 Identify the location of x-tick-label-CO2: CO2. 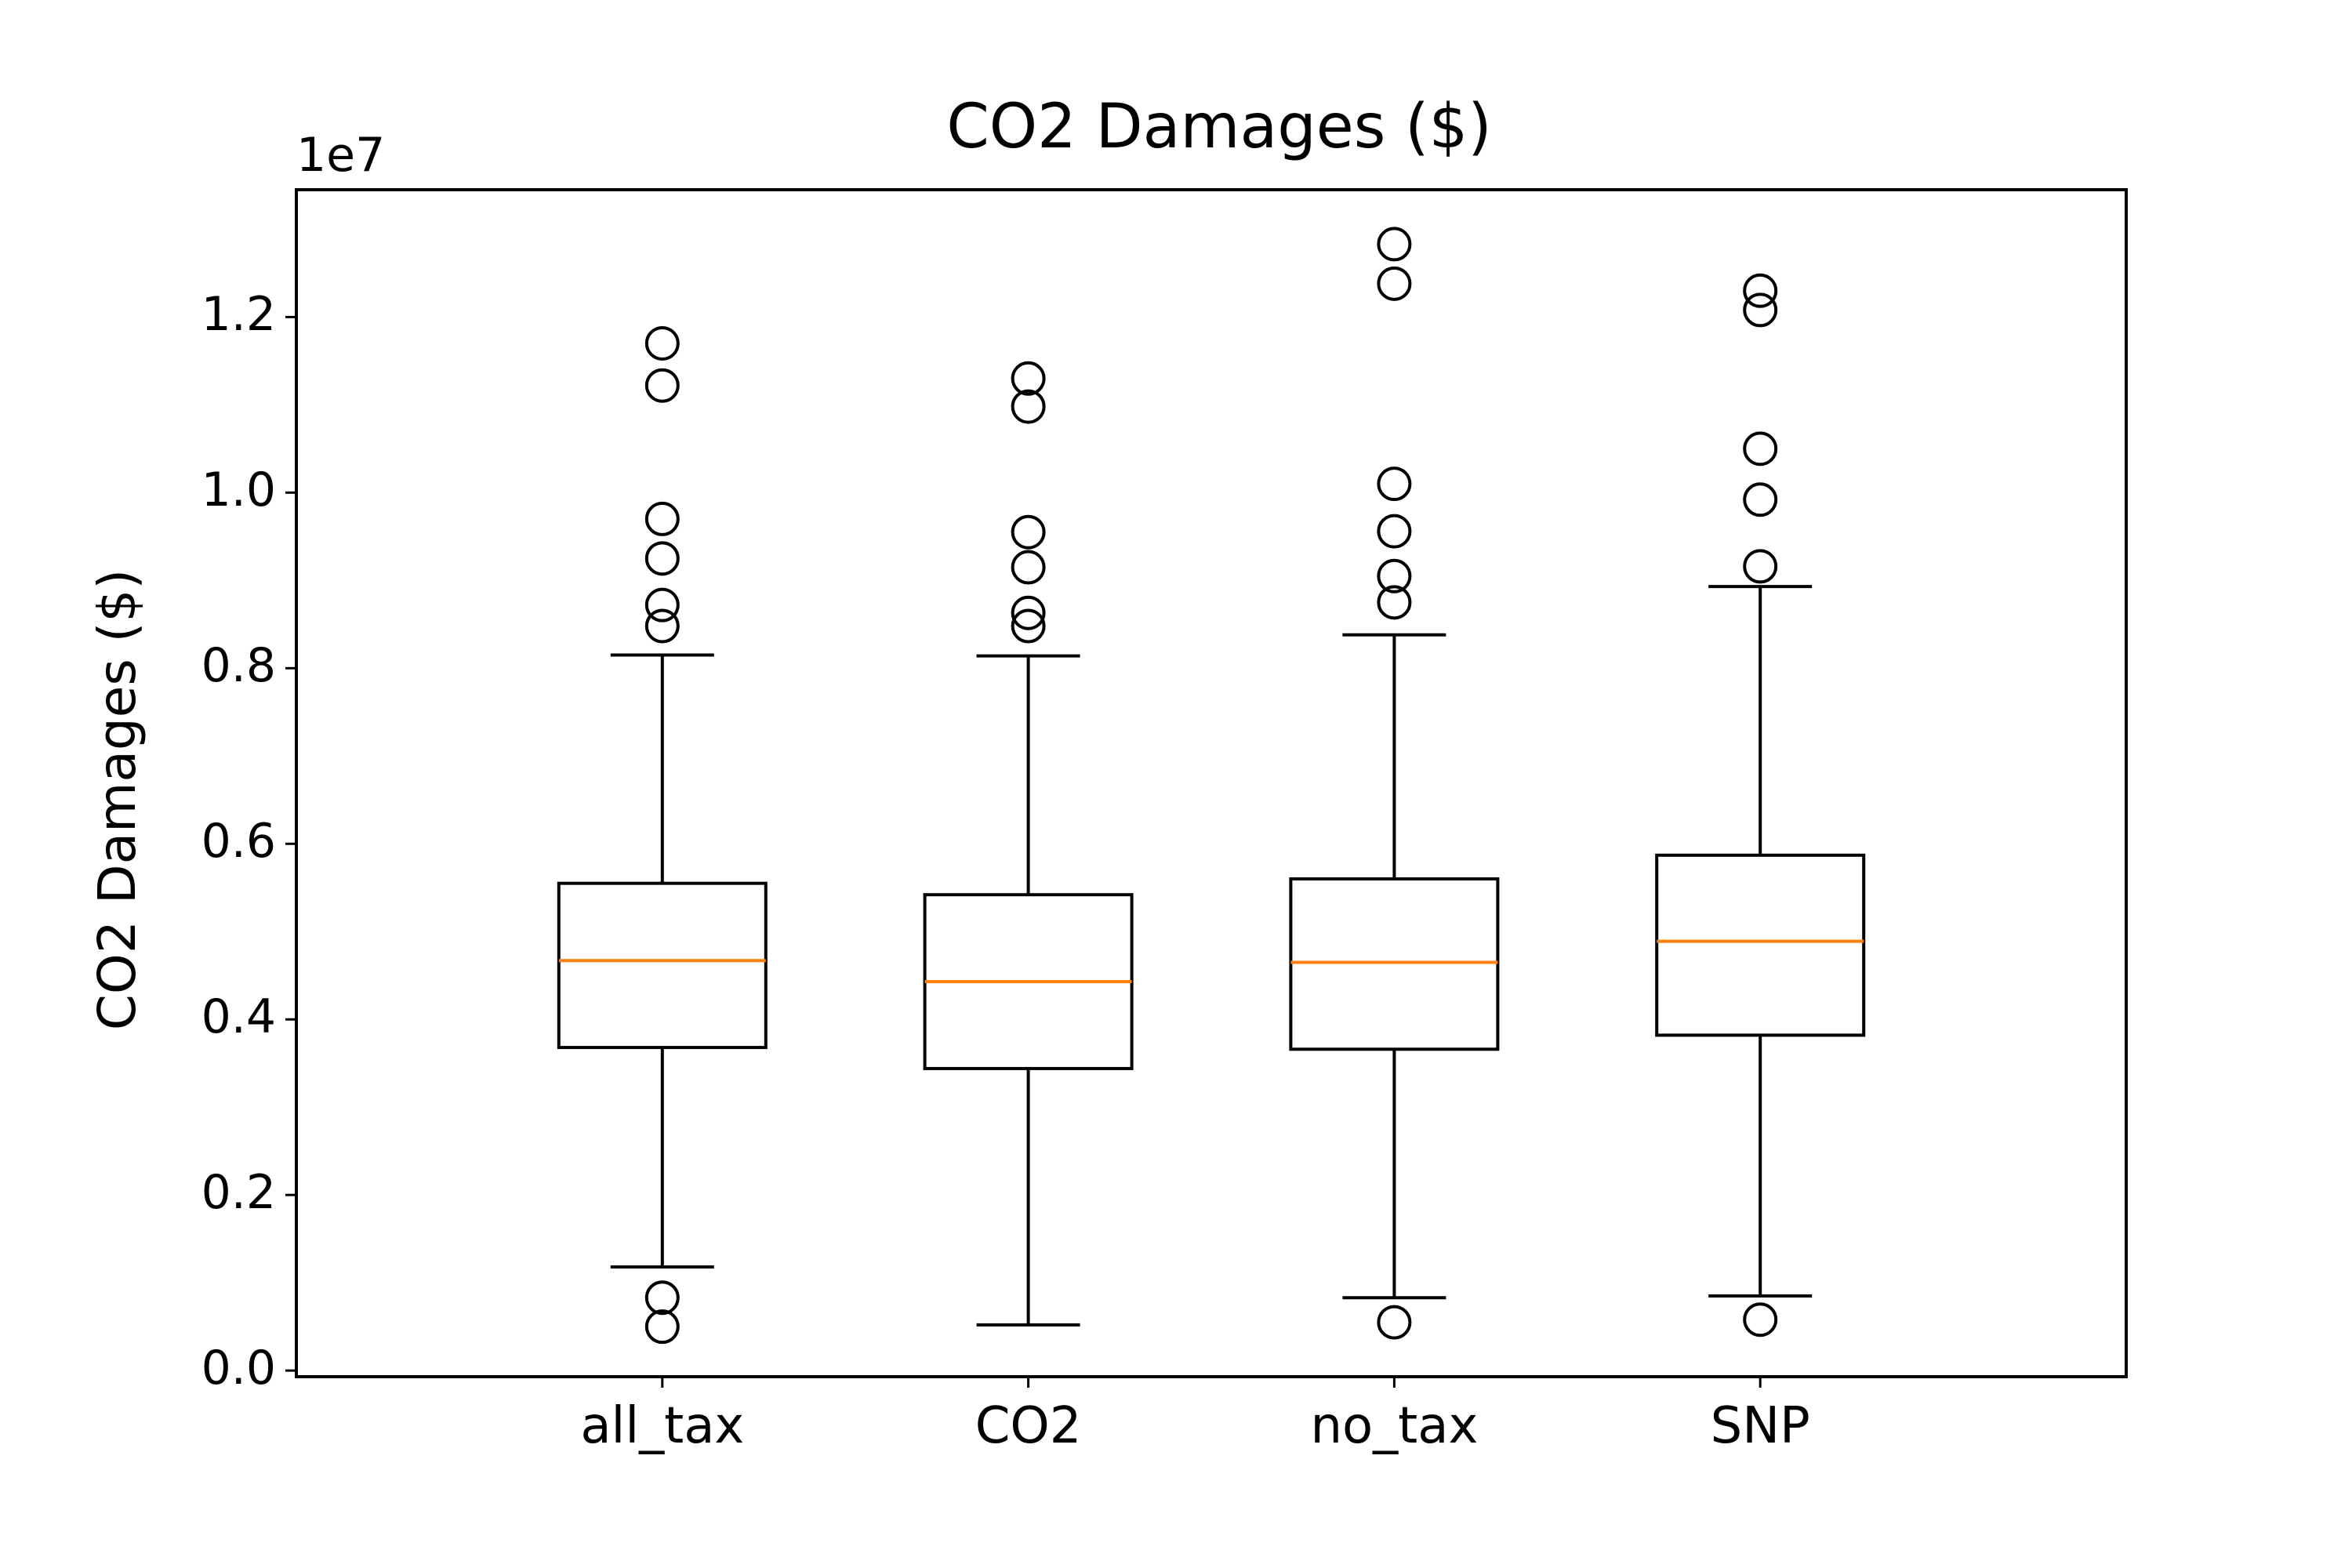
(1028, 1426).